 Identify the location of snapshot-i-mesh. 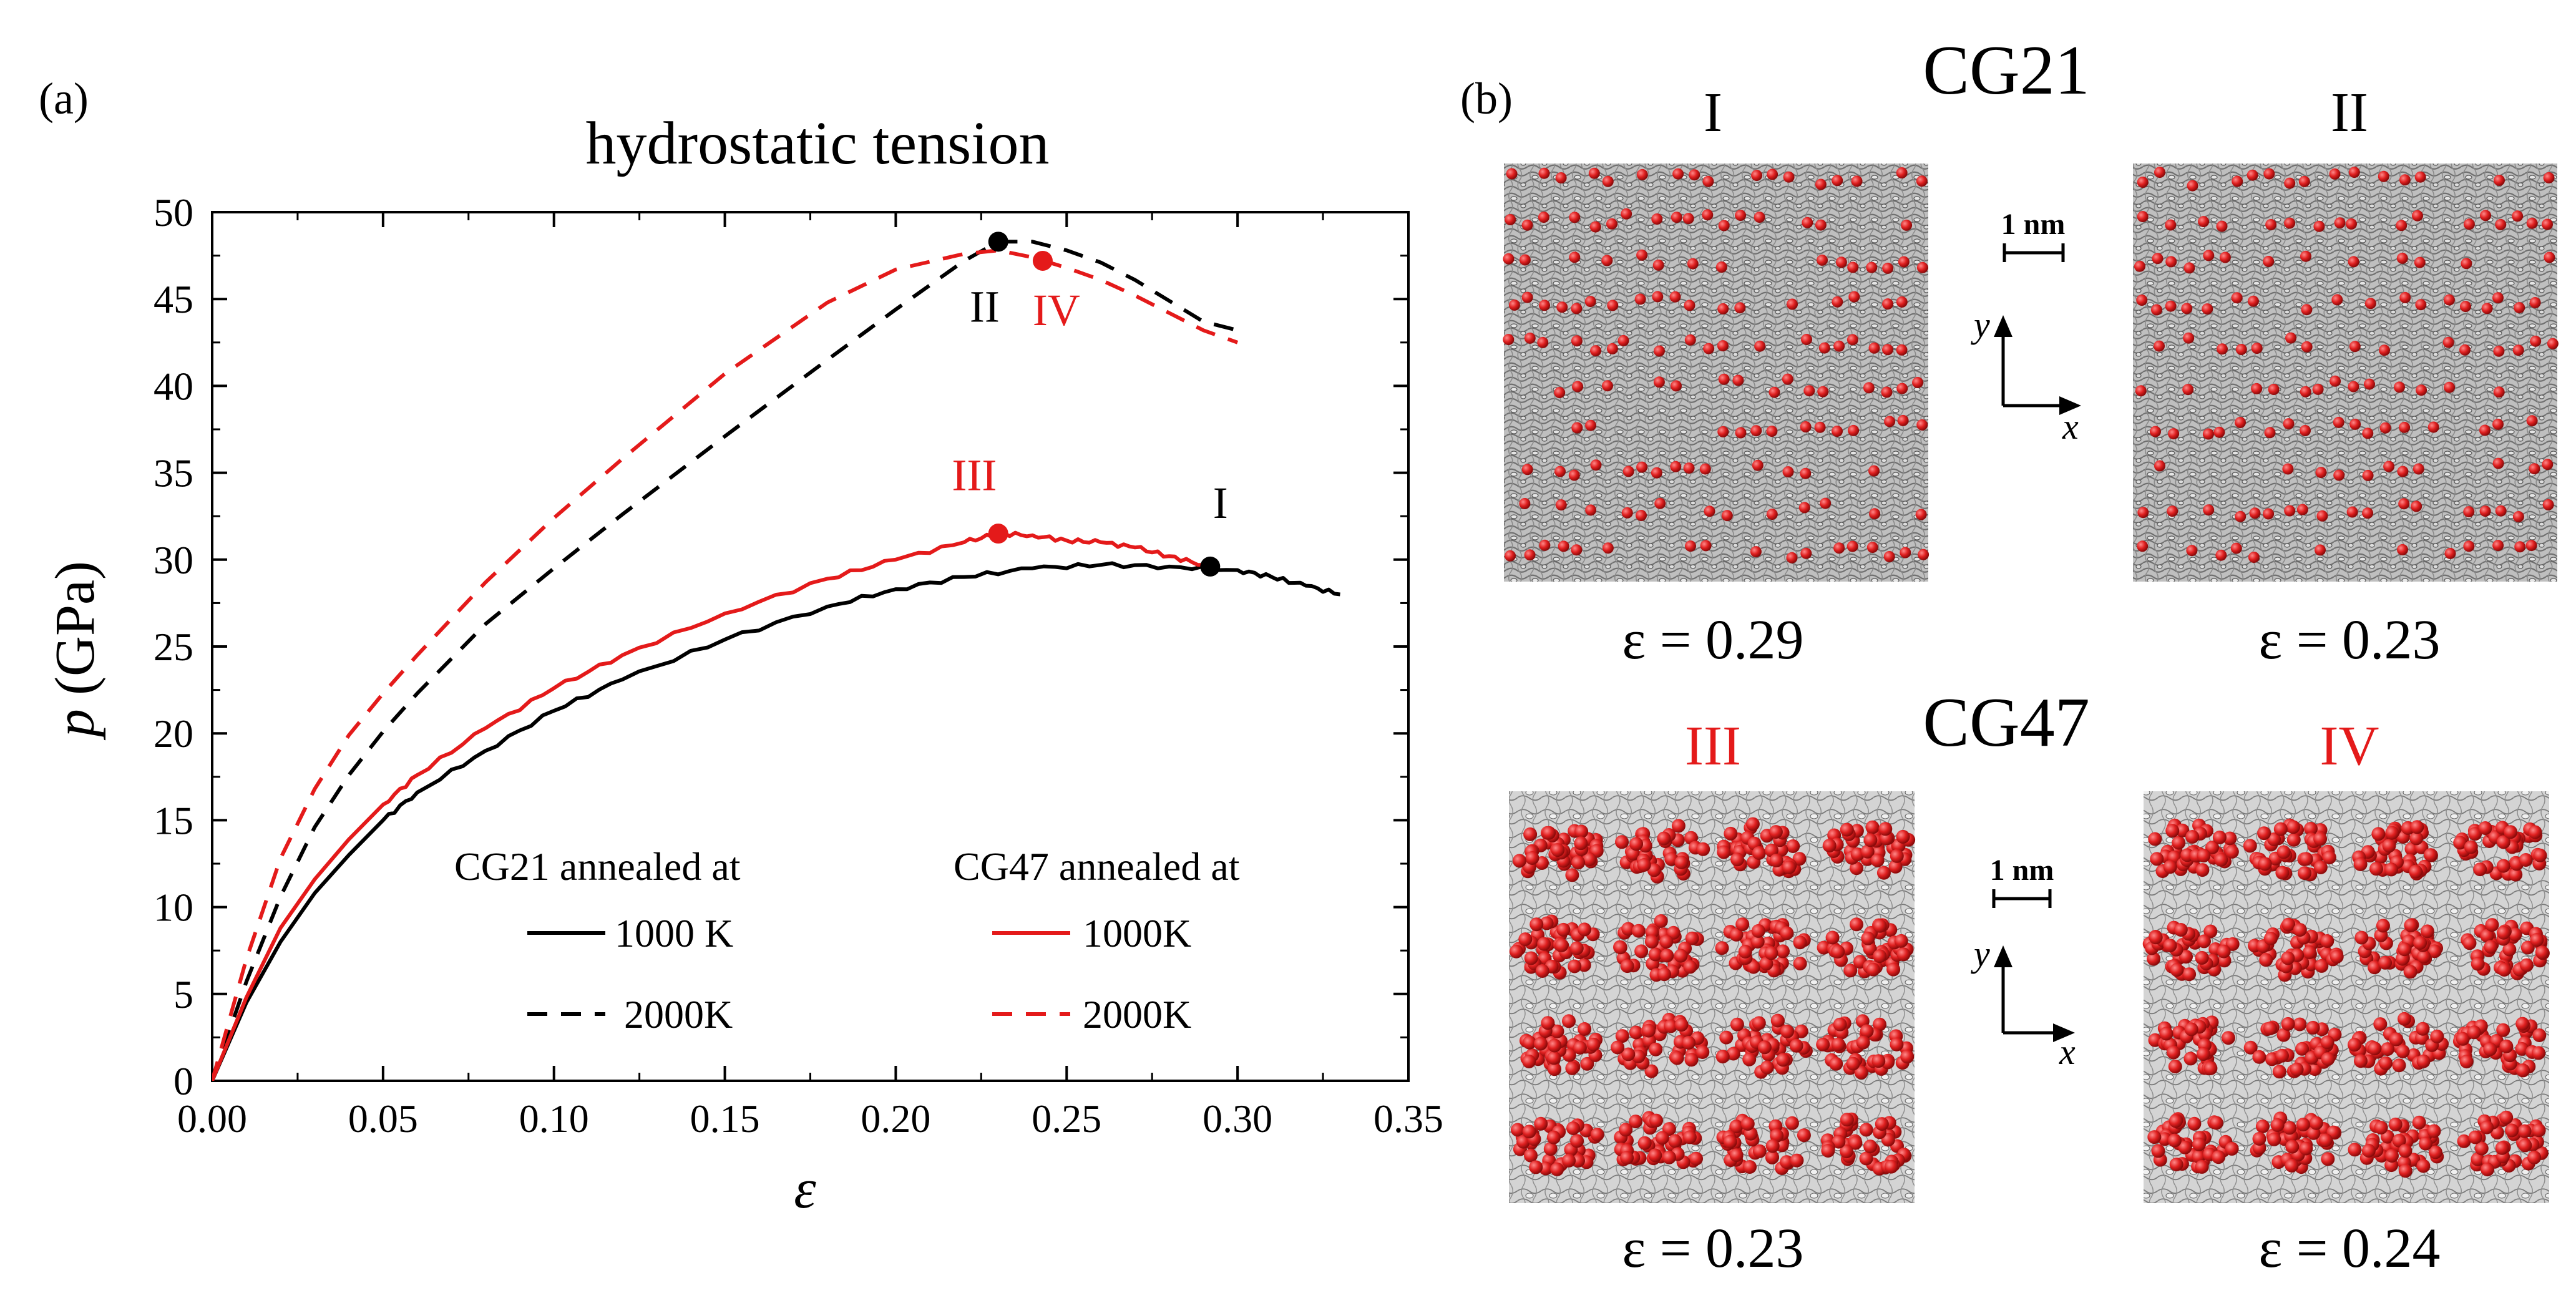
(1716, 372).